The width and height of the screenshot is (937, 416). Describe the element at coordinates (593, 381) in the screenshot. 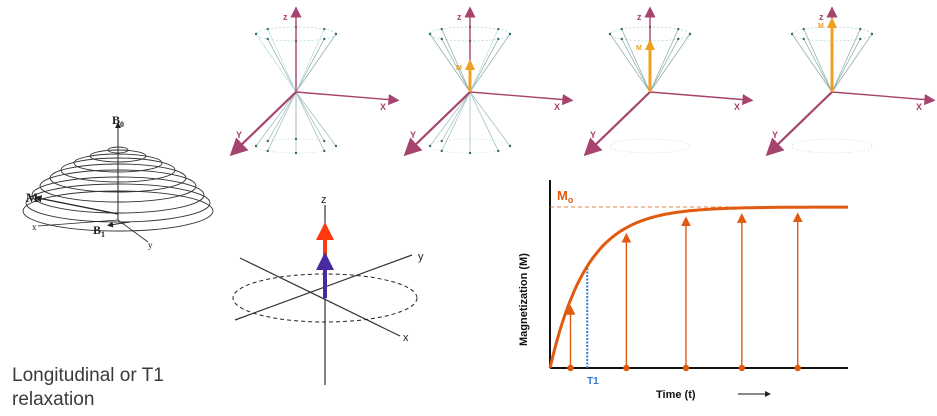

I see `t1-label: T1` at that location.